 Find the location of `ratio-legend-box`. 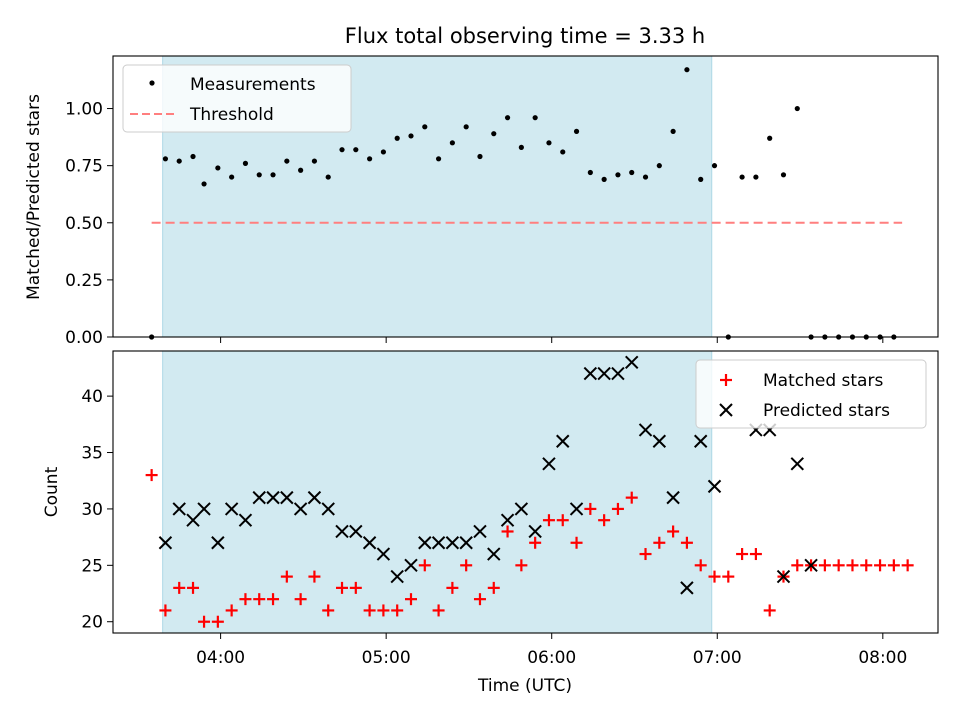

ratio-legend-box is located at coordinates (237, 98).